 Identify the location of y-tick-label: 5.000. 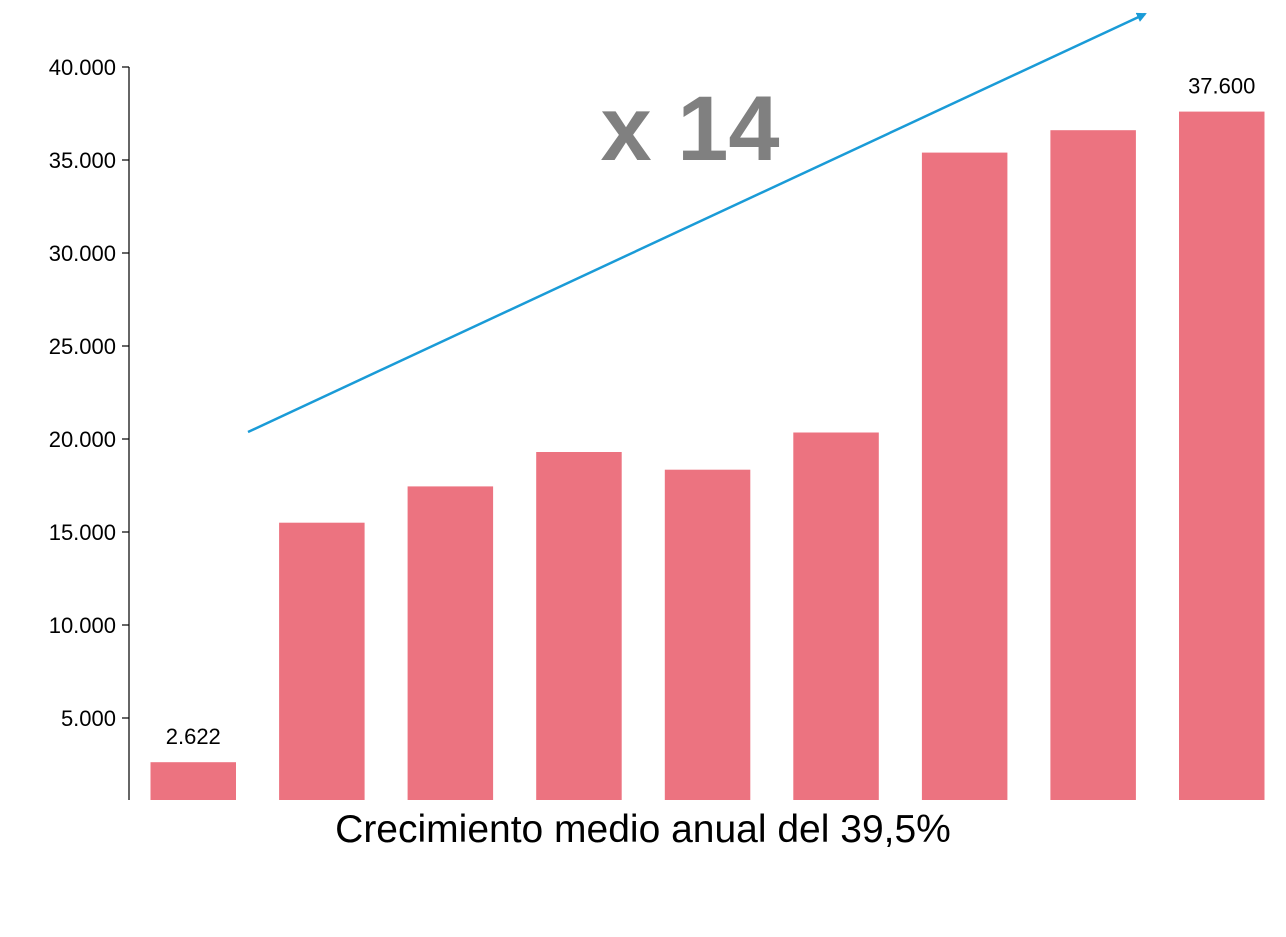
(88, 718).